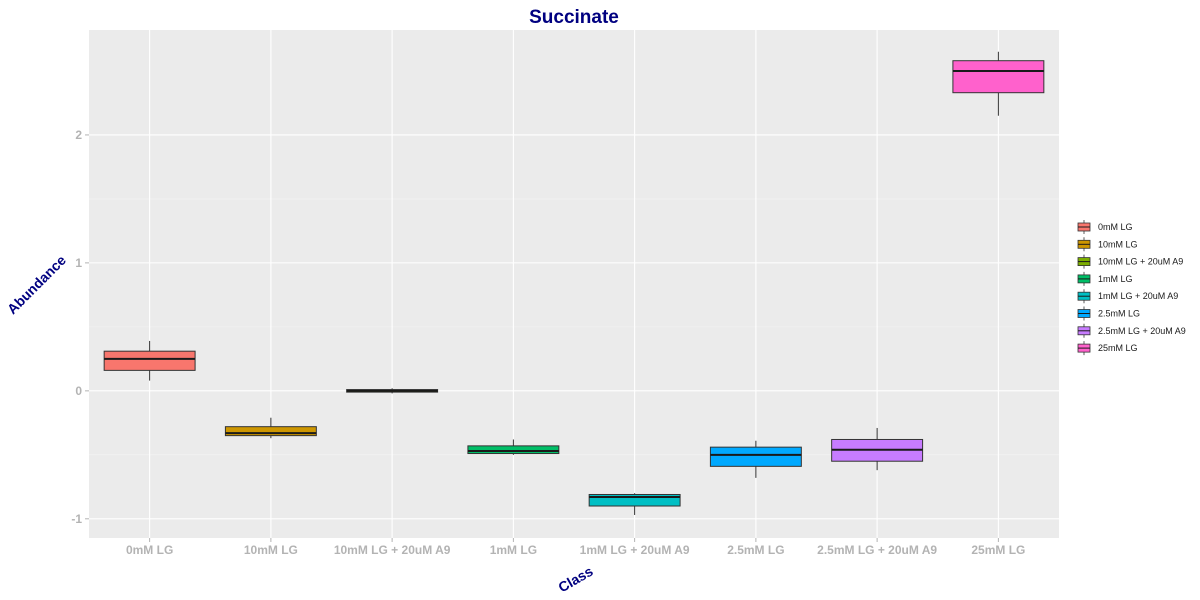 Image resolution: width=1200 pixels, height=600 pixels. I want to click on x-tick-label: 25mM LG, so click(998, 550).